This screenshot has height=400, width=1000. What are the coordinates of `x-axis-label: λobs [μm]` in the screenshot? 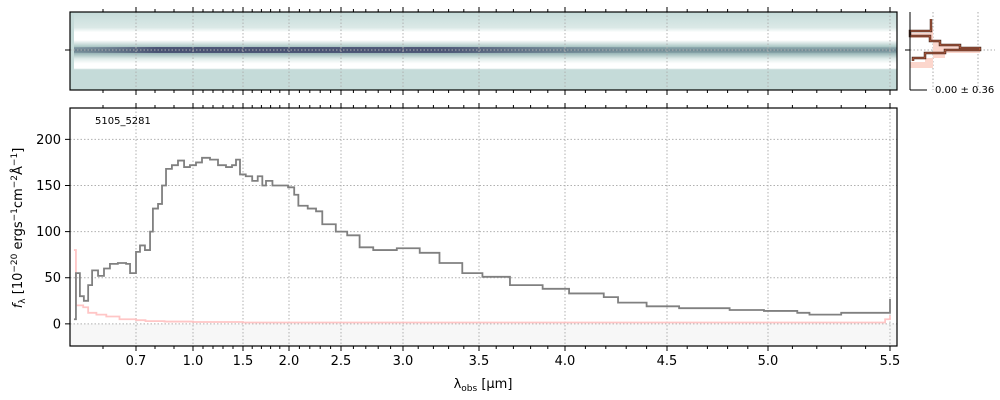 It's located at (483, 385).